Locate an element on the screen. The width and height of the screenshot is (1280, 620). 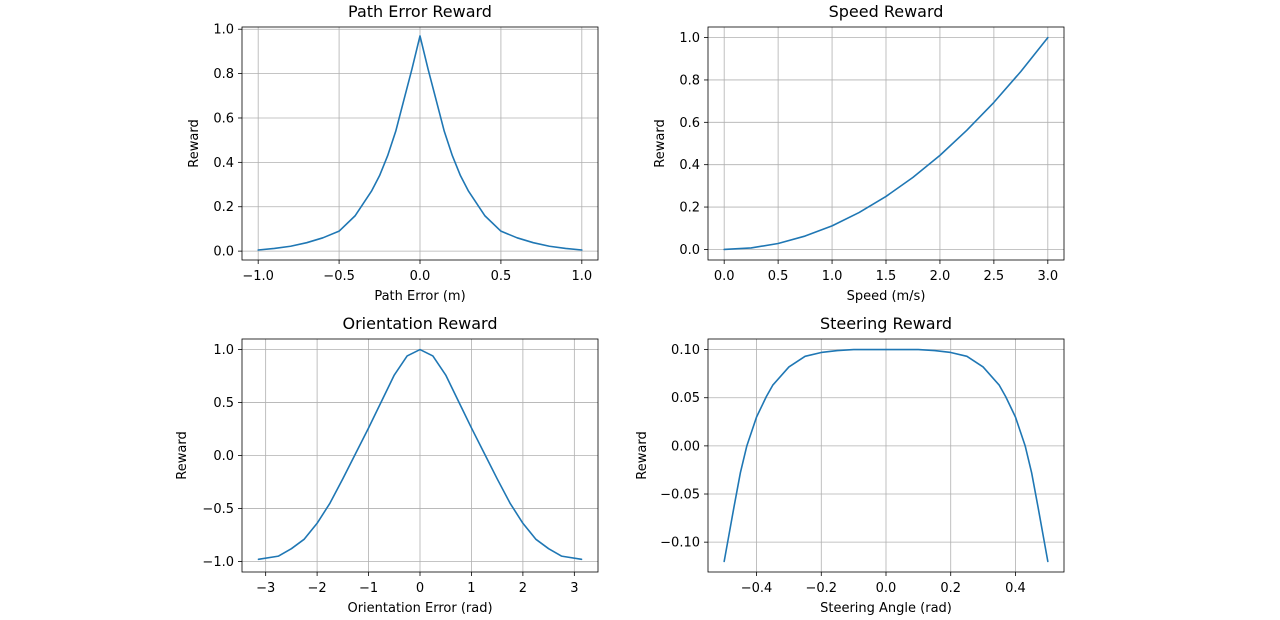
chart-title: Speed Reward is located at coordinates (886, 11).